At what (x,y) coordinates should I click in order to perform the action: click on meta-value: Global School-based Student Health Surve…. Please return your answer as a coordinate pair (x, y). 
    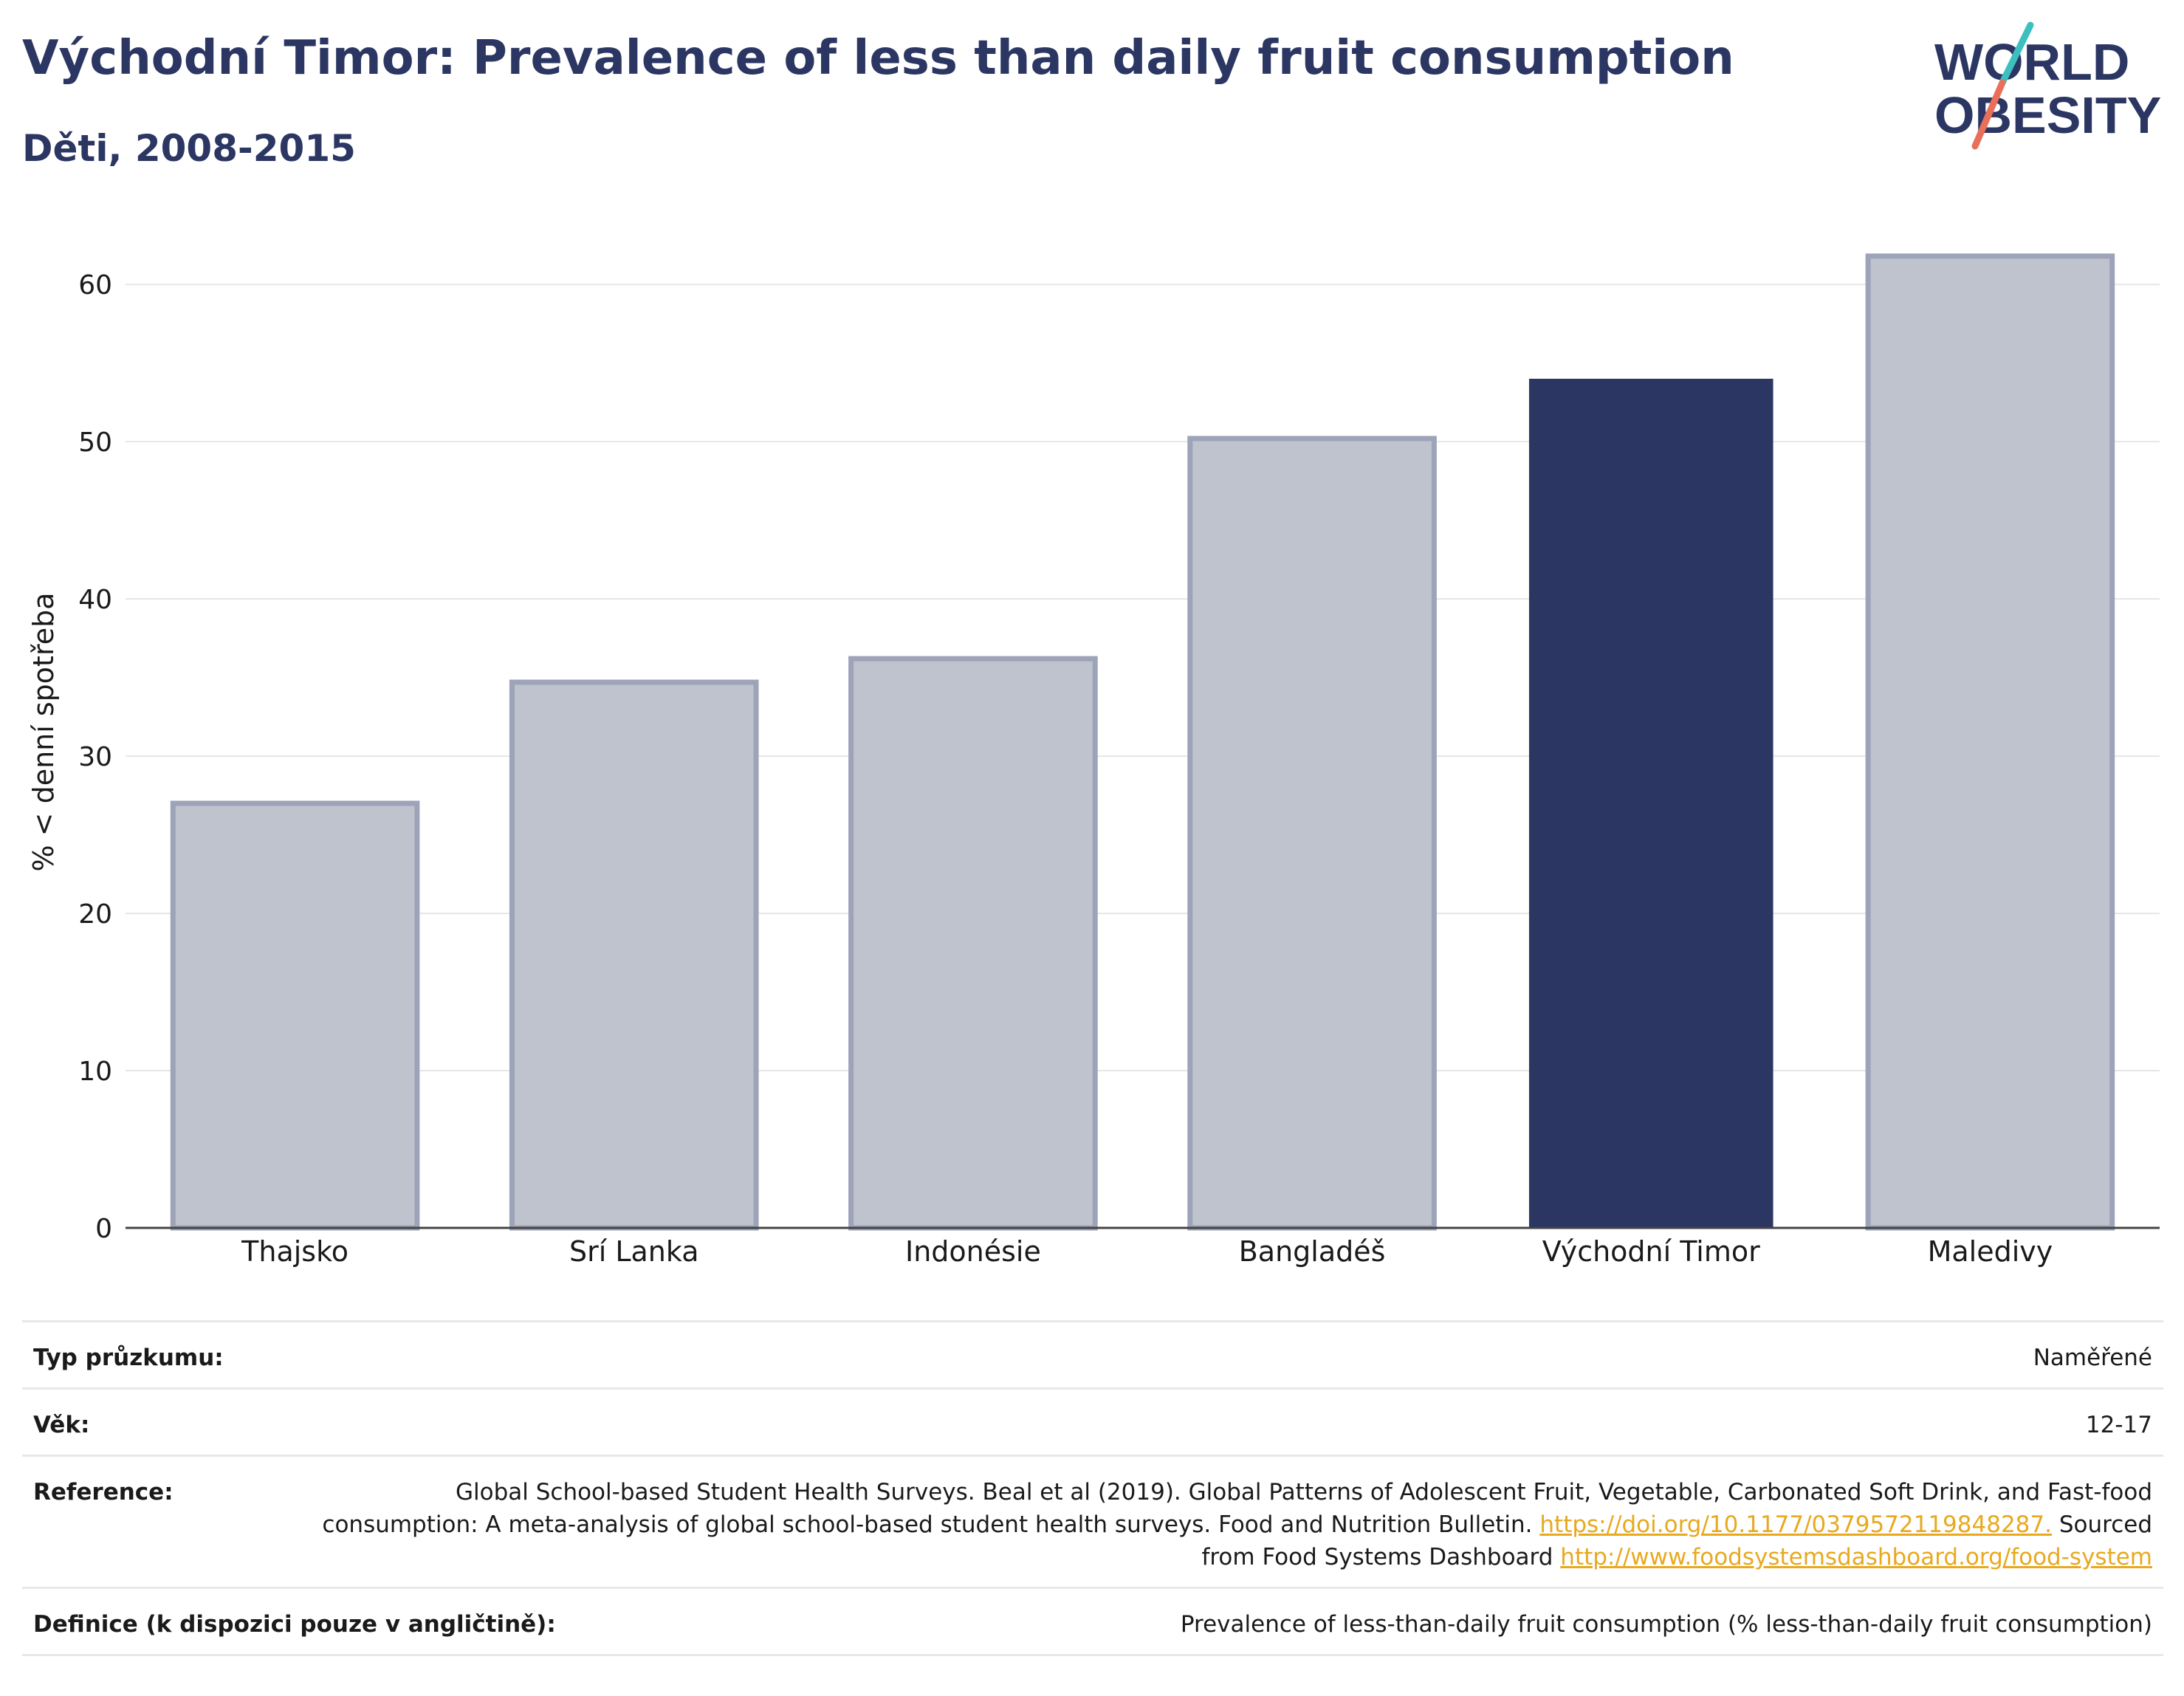
    Looking at the image, I should click on (1237, 1524).